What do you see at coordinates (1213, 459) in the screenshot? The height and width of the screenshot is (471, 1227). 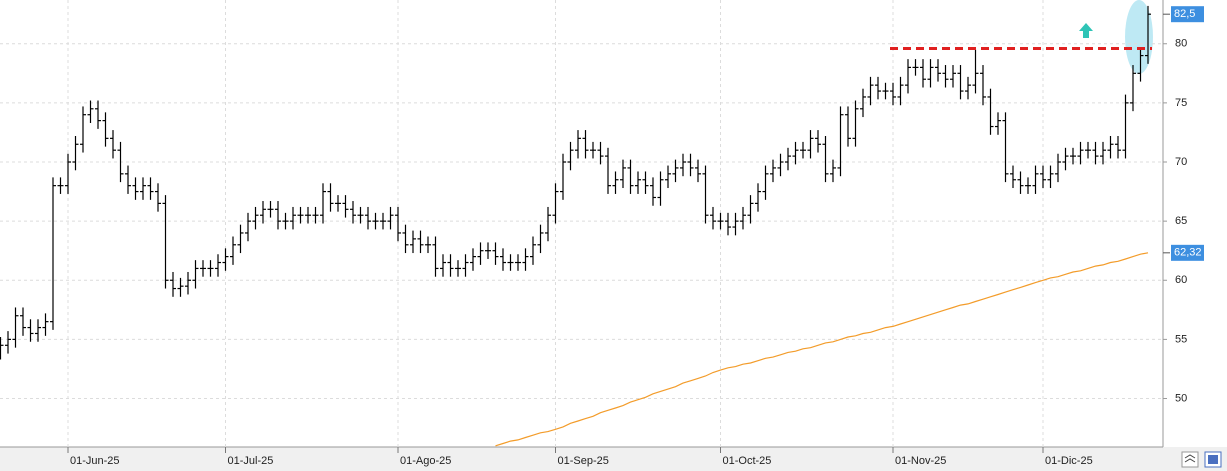 I see `save-icon` at bounding box center [1213, 459].